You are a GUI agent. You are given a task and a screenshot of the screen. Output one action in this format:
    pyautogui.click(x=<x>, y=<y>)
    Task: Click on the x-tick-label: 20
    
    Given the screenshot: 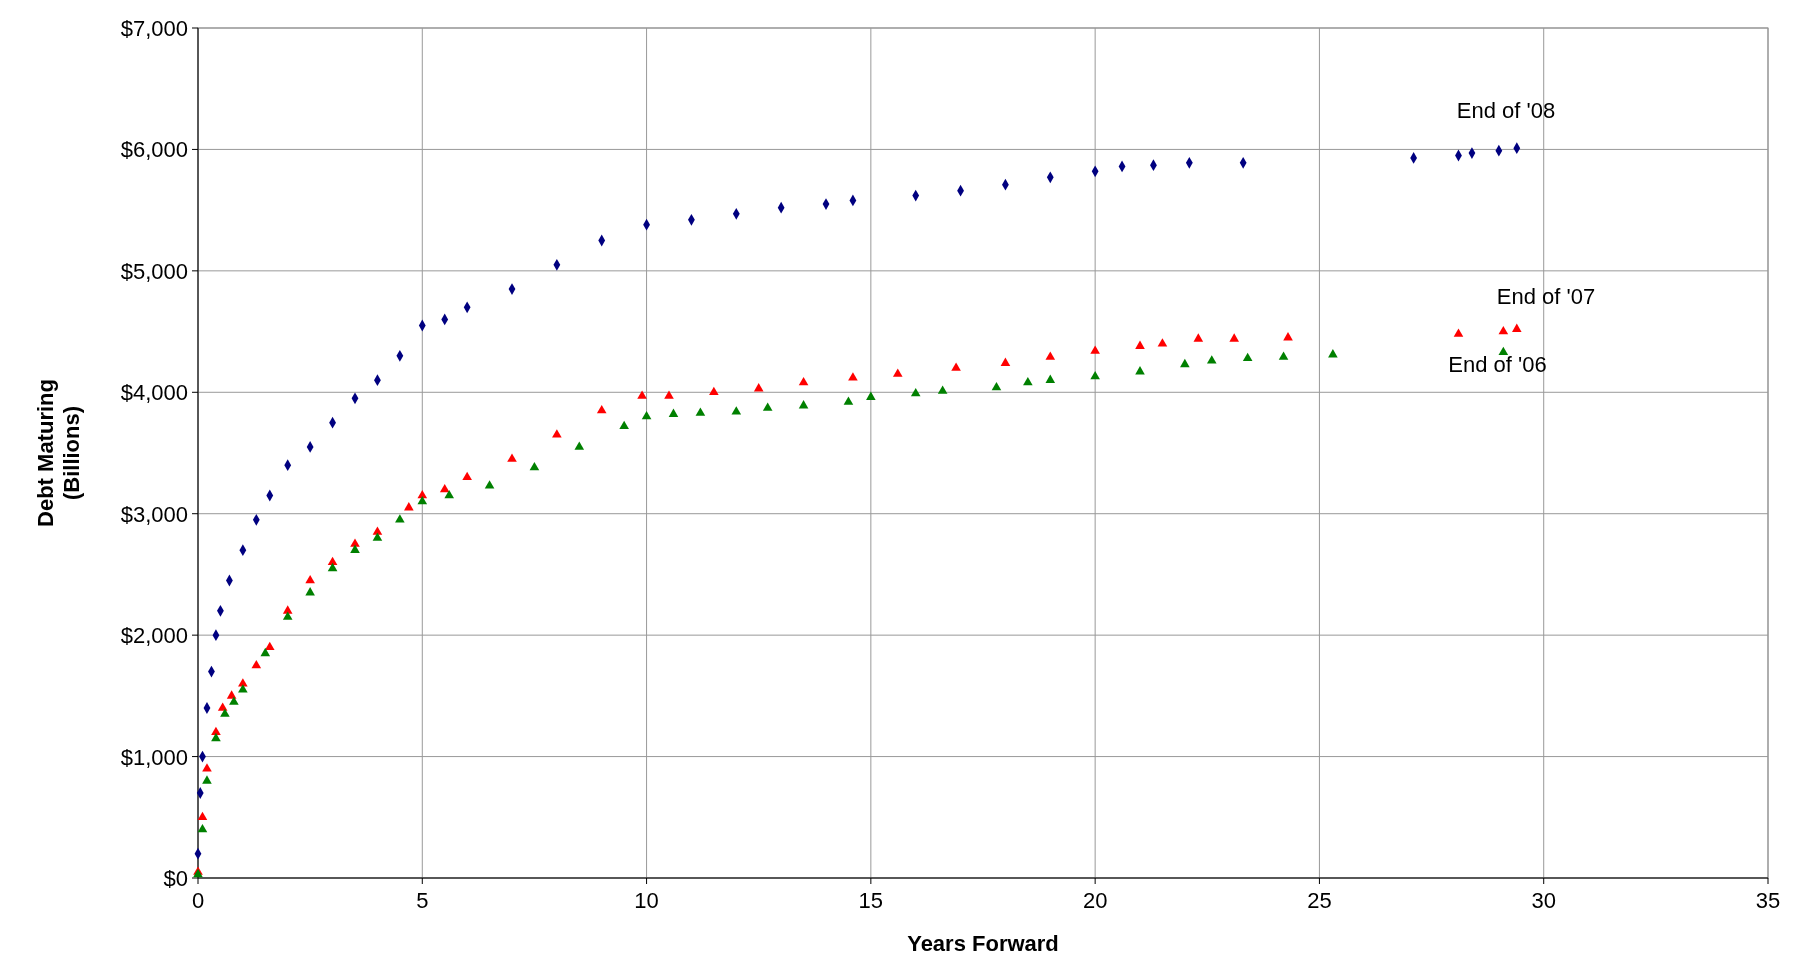 What is the action you would take?
    pyautogui.click(x=1095, y=900)
    